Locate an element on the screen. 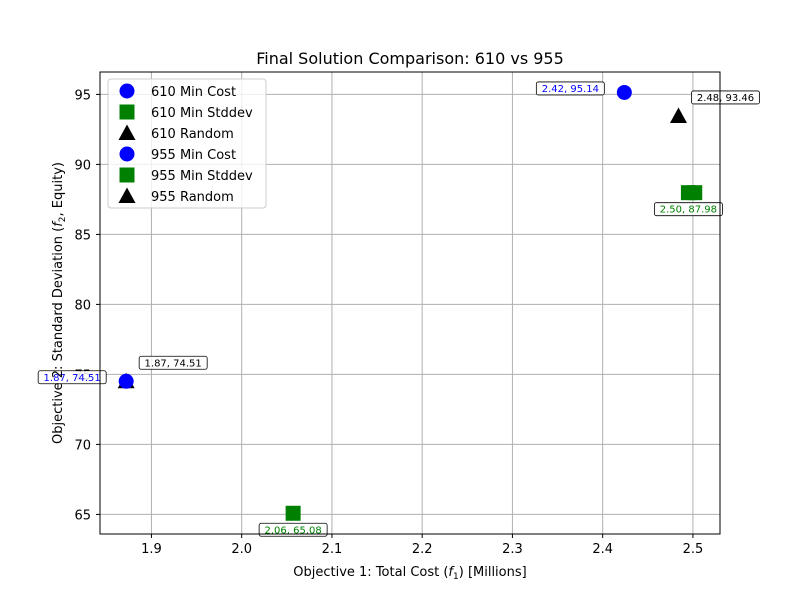  annotation: 2.06, 65.08 is located at coordinates (293, 529).